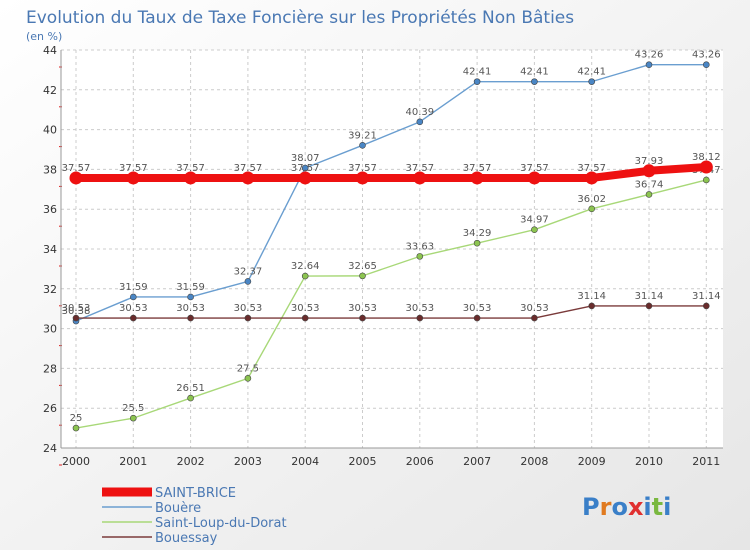 This screenshot has width=750, height=550. Describe the element at coordinates (76, 418) in the screenshot. I see `data-label-saint-loup-du-dorat: 25` at that location.